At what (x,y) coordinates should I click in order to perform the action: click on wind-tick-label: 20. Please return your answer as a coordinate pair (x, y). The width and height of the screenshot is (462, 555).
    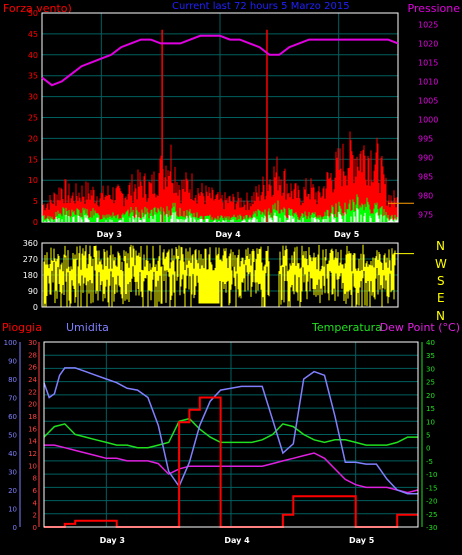
    Looking at the image, I should click on (33, 138).